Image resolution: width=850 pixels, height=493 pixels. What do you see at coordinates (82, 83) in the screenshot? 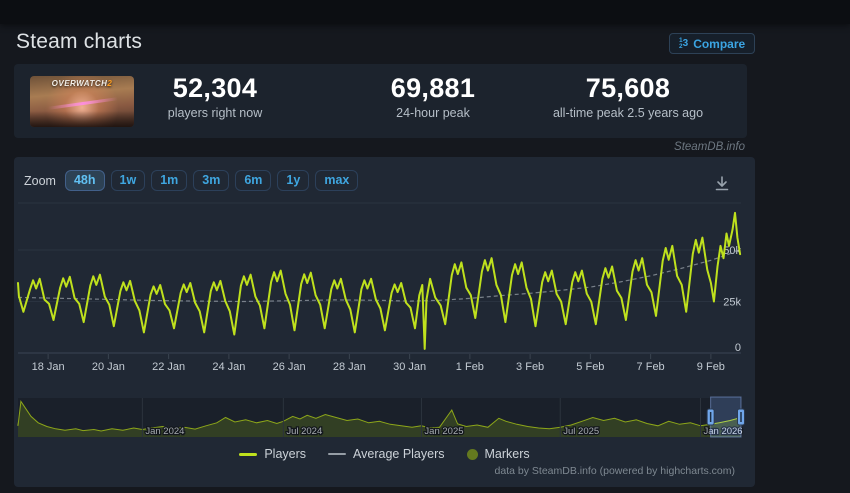
I see `game-logo: OVERWATCH2` at bounding box center [82, 83].